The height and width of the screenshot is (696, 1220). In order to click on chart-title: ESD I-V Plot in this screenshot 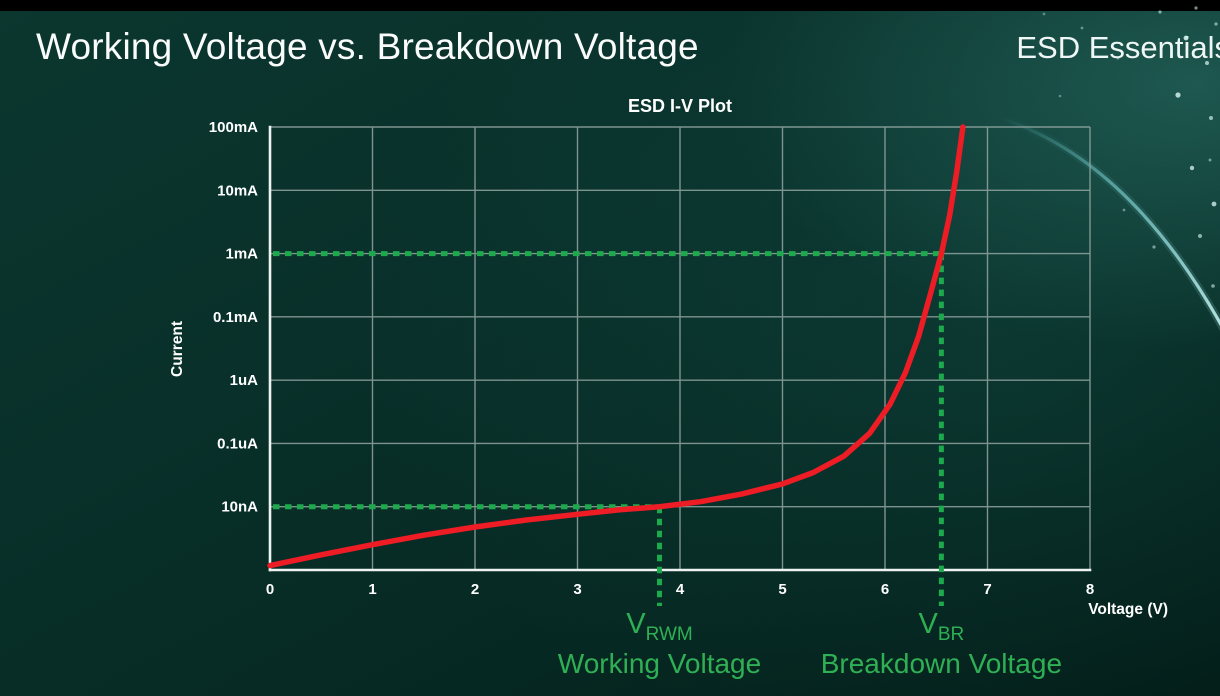, I will do `click(680, 106)`.